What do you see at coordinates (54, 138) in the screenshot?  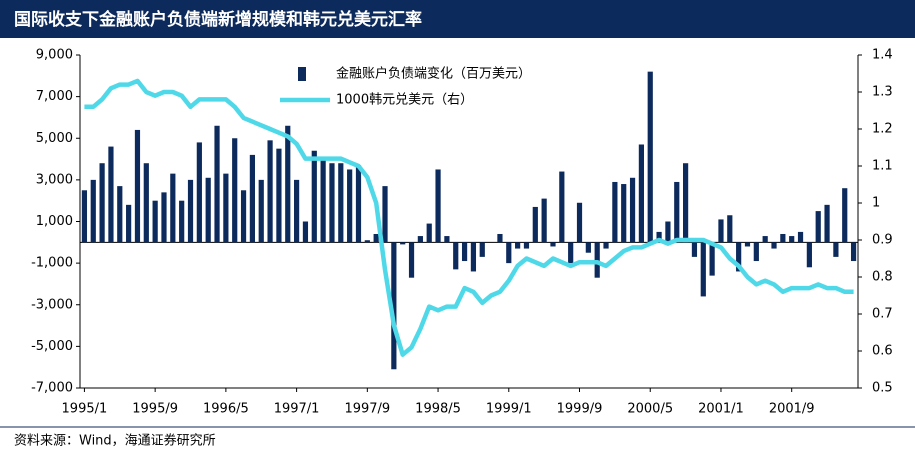 I see `y-tick-label: 5,000` at bounding box center [54, 138].